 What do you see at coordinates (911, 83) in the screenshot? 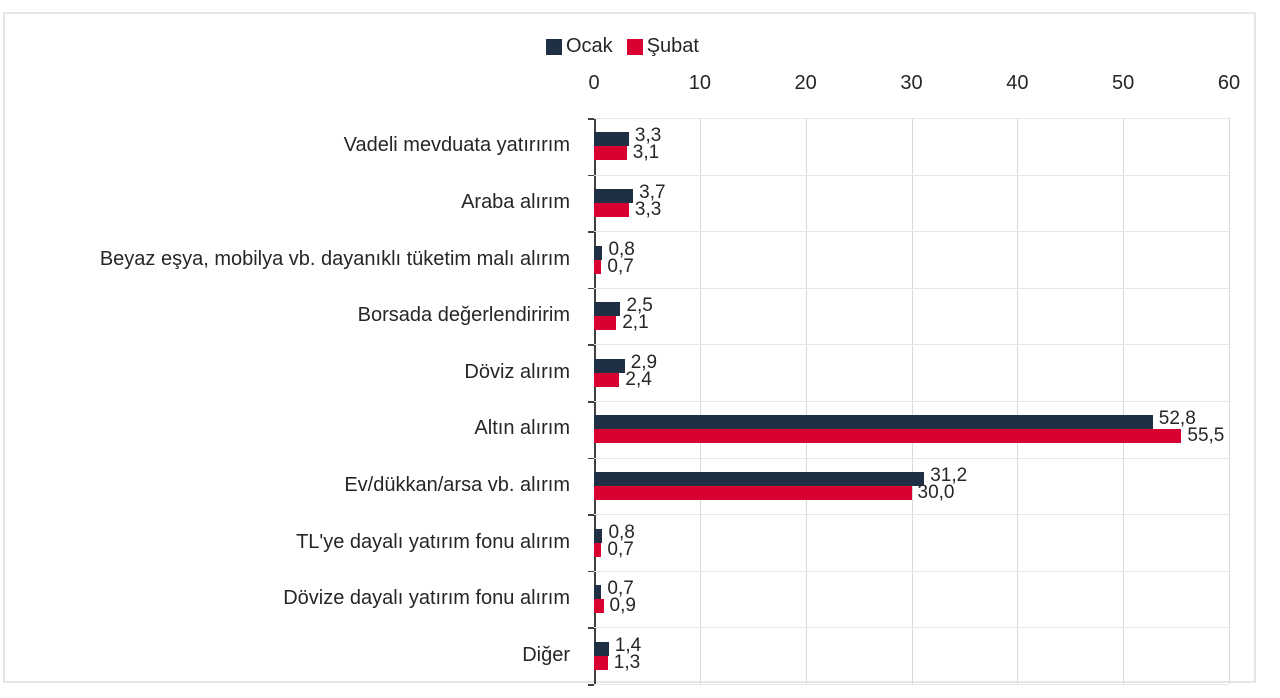
I see `x-tick-label: 30` at bounding box center [911, 83].